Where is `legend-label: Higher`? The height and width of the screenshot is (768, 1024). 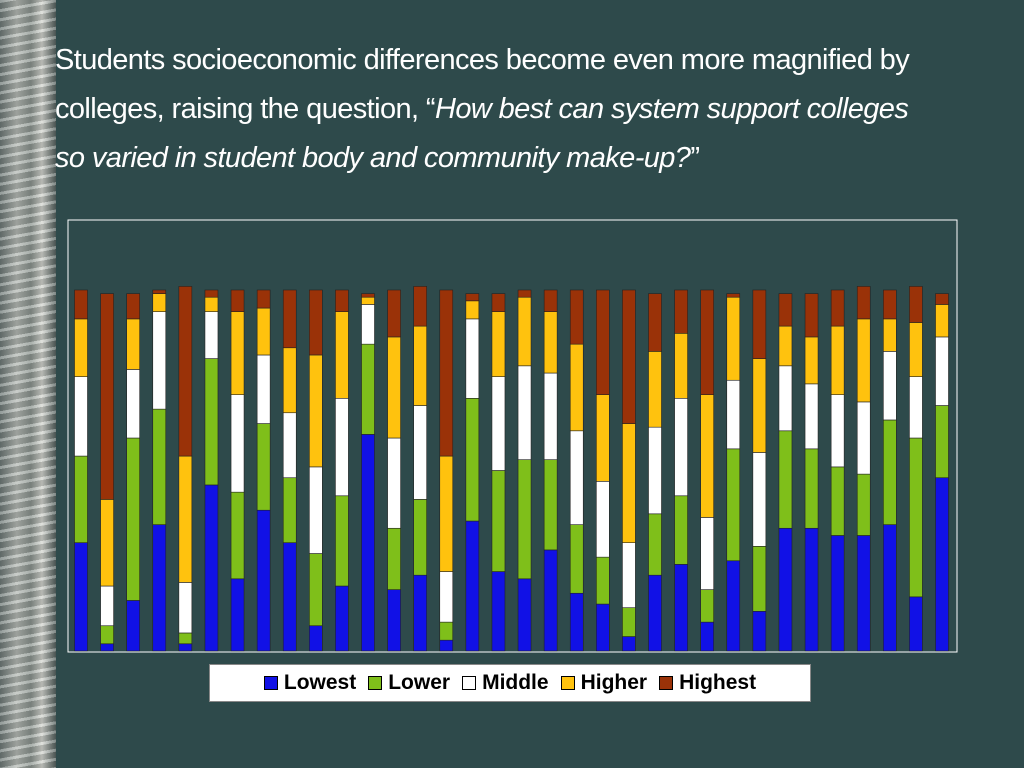
legend-label: Higher is located at coordinates (614, 682).